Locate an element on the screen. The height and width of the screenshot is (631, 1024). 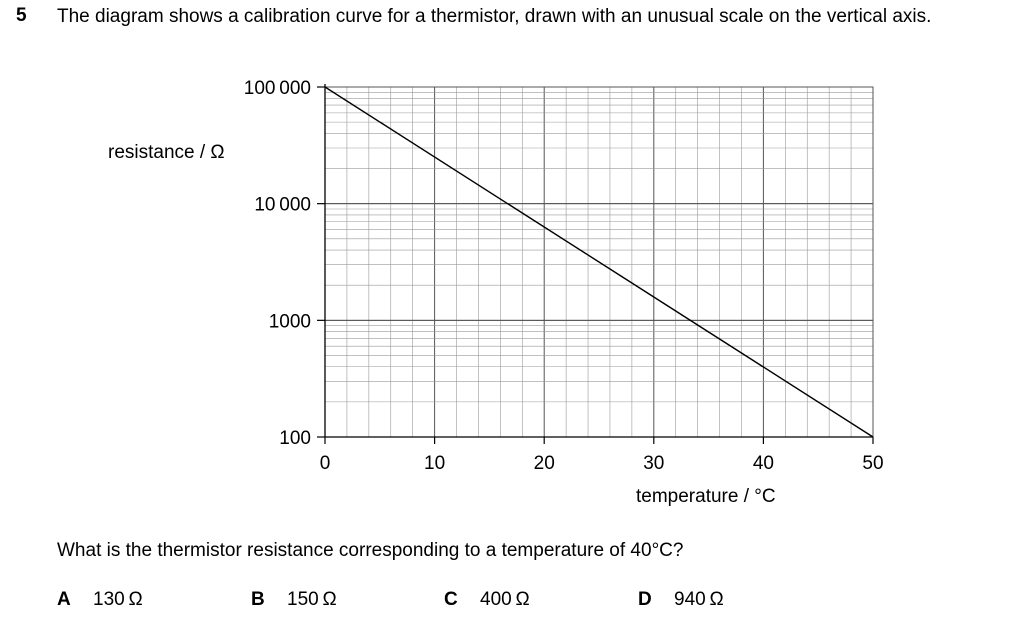
option-letter: A is located at coordinates (64, 599).